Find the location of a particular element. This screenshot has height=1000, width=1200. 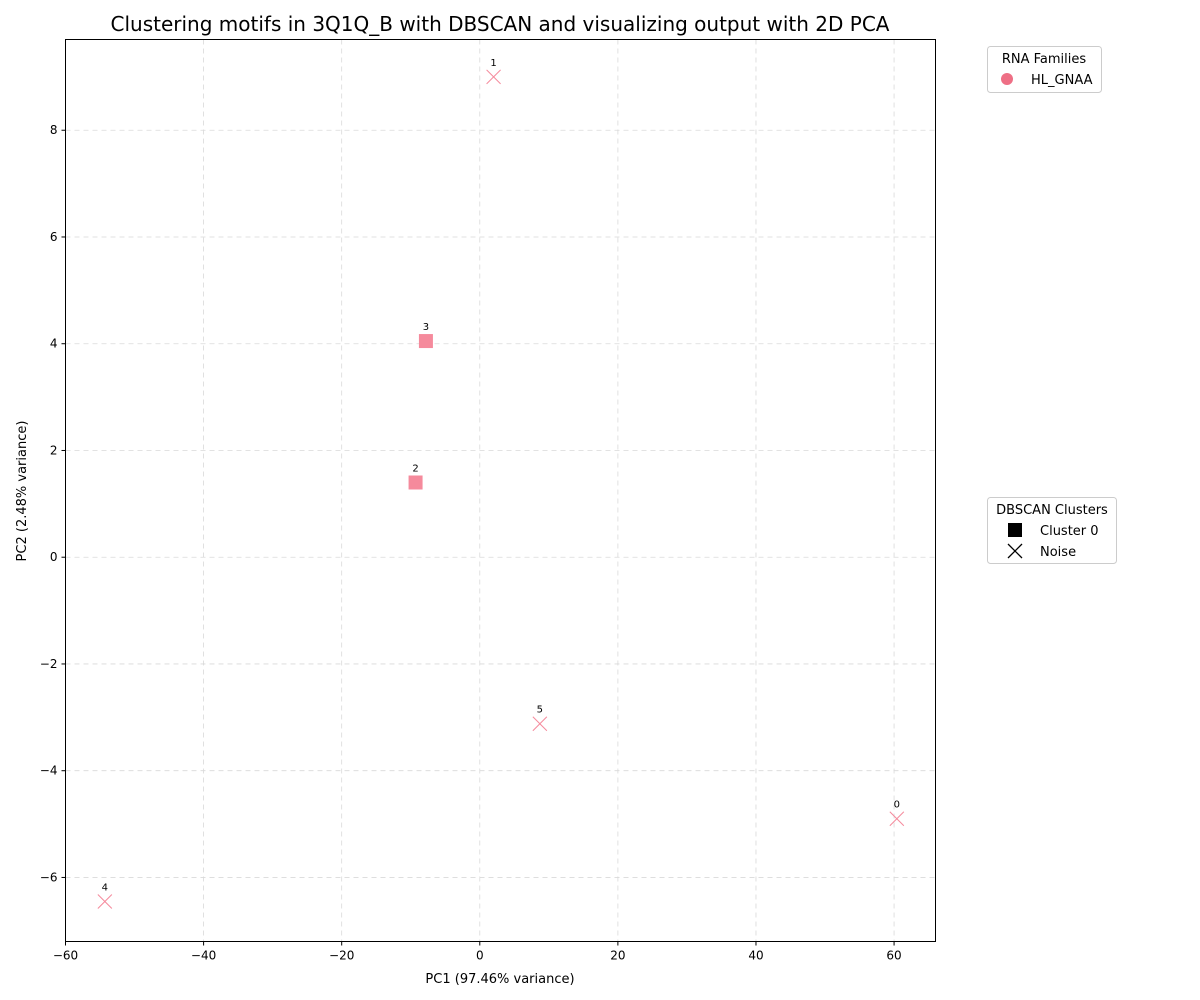

legend-dbscan-clusters: DBSCAN Clusters Cluster 0 Noise is located at coordinates (1052, 530).